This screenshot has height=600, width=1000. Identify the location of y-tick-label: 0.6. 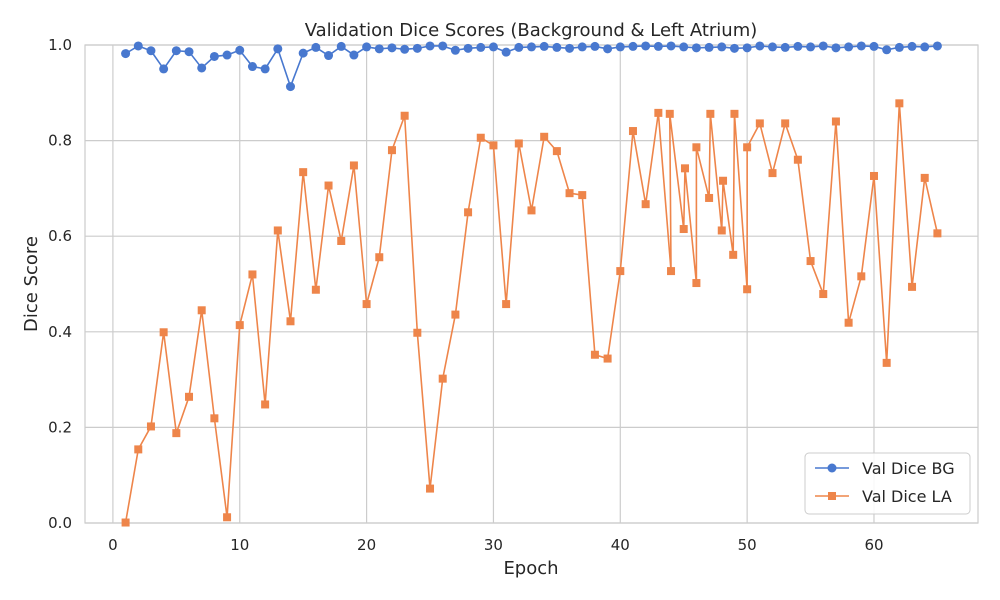
(60, 236).